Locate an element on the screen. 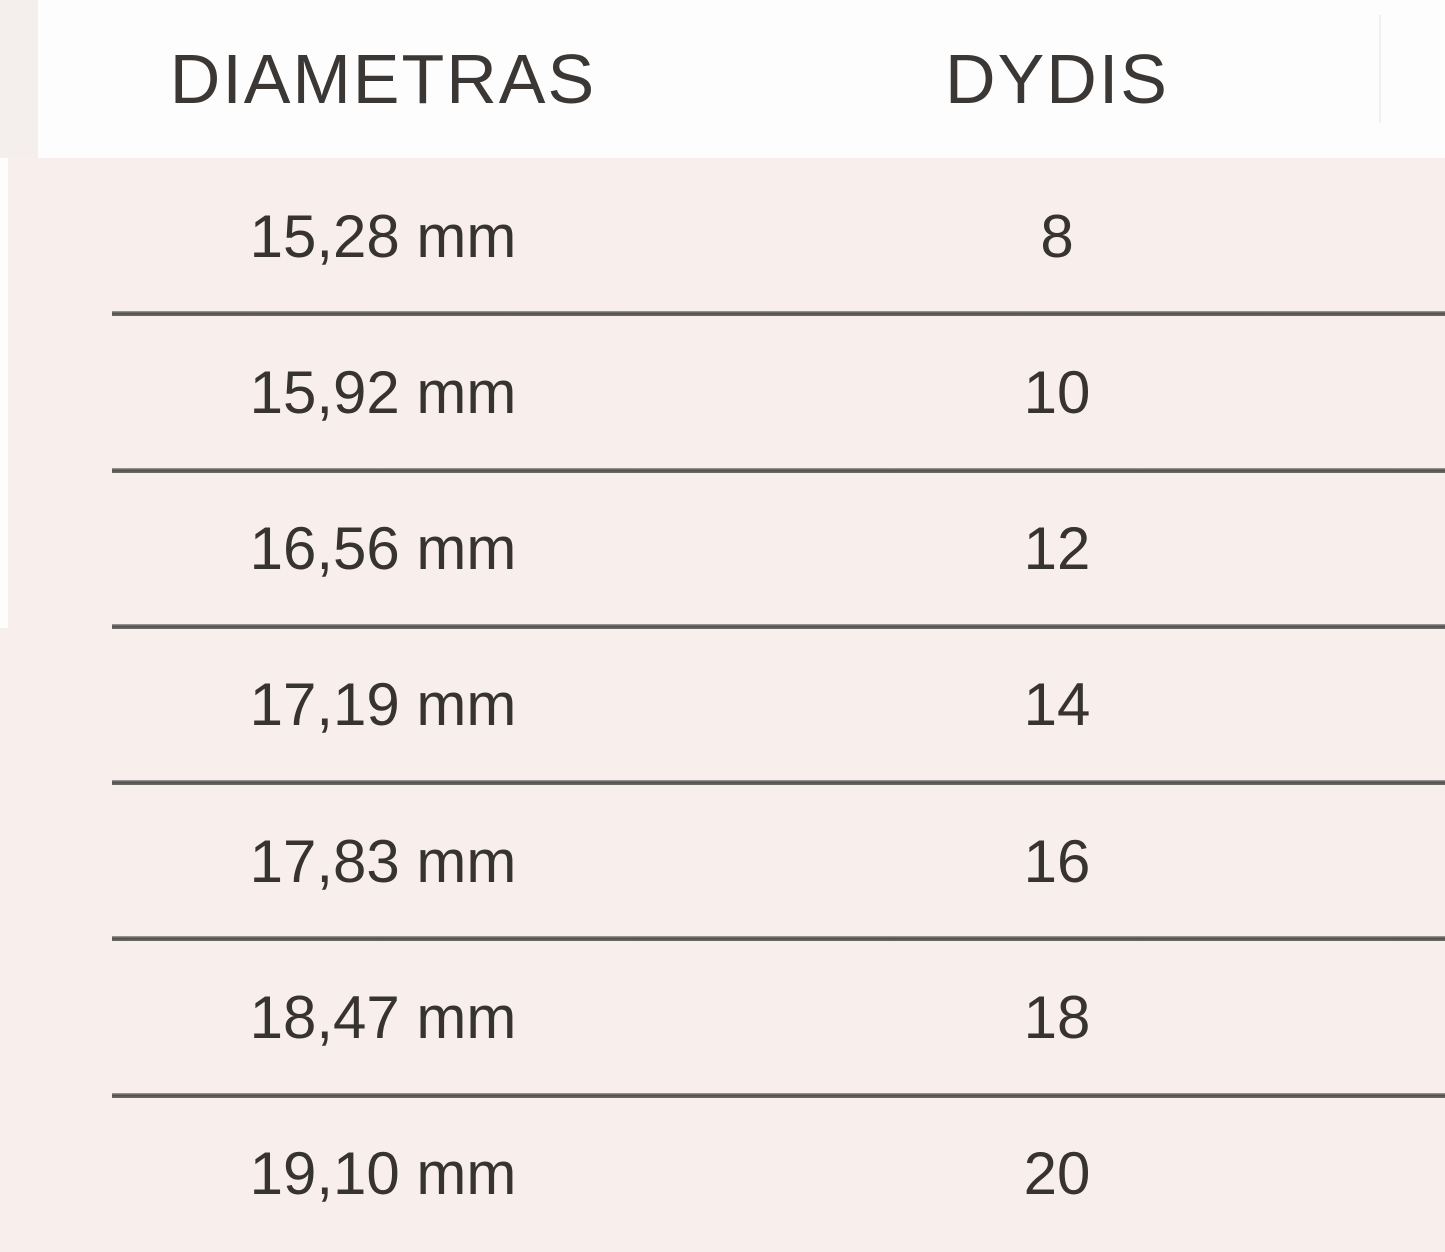 This screenshot has width=1445, height=1252. diameter-value: 19,10 mm is located at coordinates (383, 1174).